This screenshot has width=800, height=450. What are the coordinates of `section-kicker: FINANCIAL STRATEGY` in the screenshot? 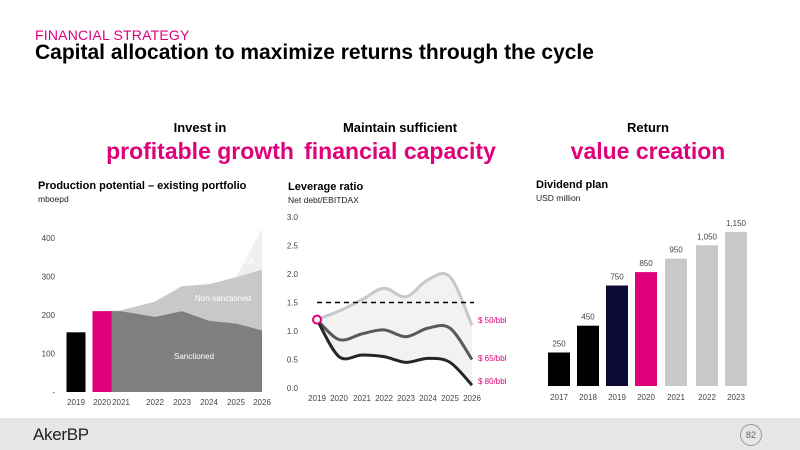 It's located at (112, 35).